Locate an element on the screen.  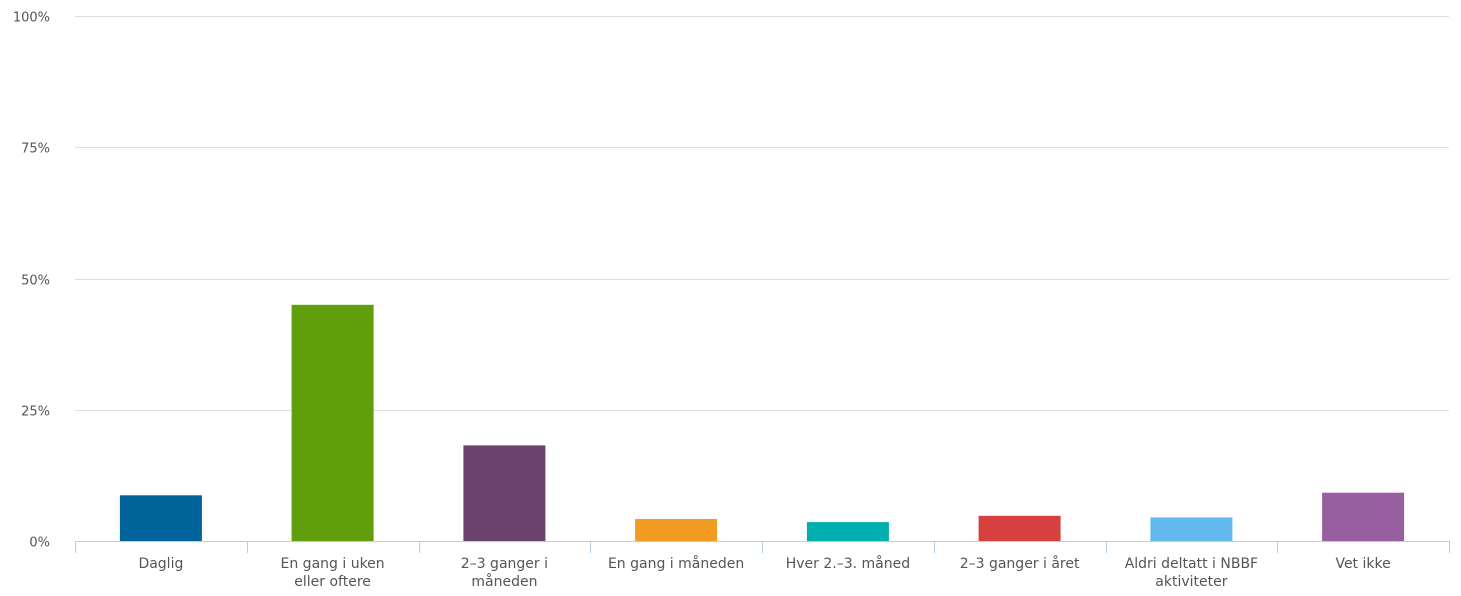
y-axis: 0% 25% 50% 75% 100% is located at coordinates (31, 281).